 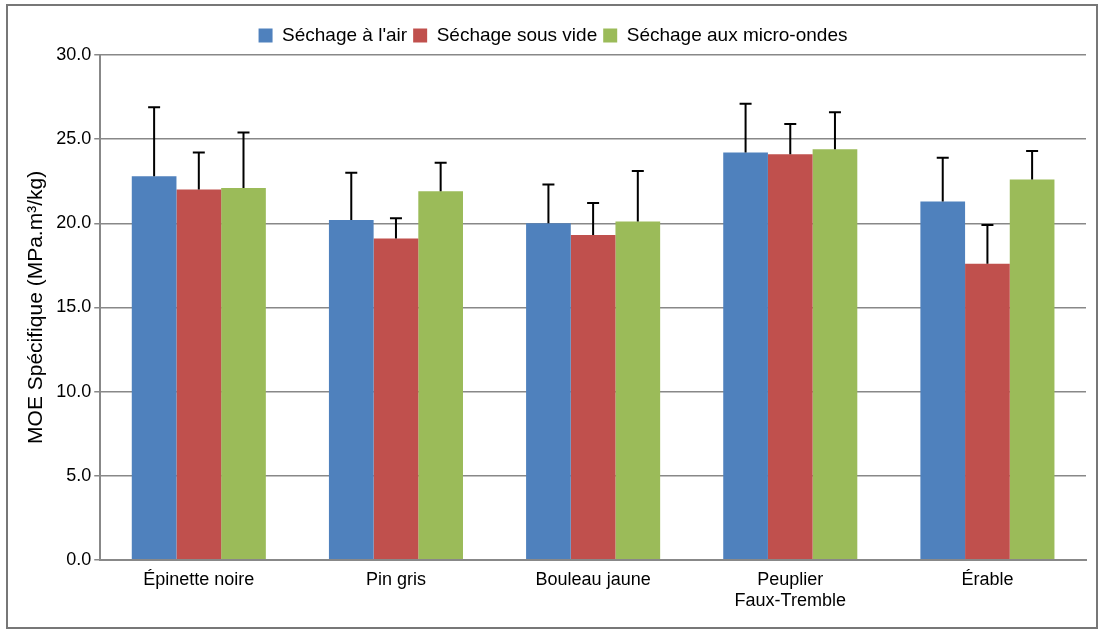 What do you see at coordinates (79, 558) in the screenshot?
I see `y-tick-label: 0.0` at bounding box center [79, 558].